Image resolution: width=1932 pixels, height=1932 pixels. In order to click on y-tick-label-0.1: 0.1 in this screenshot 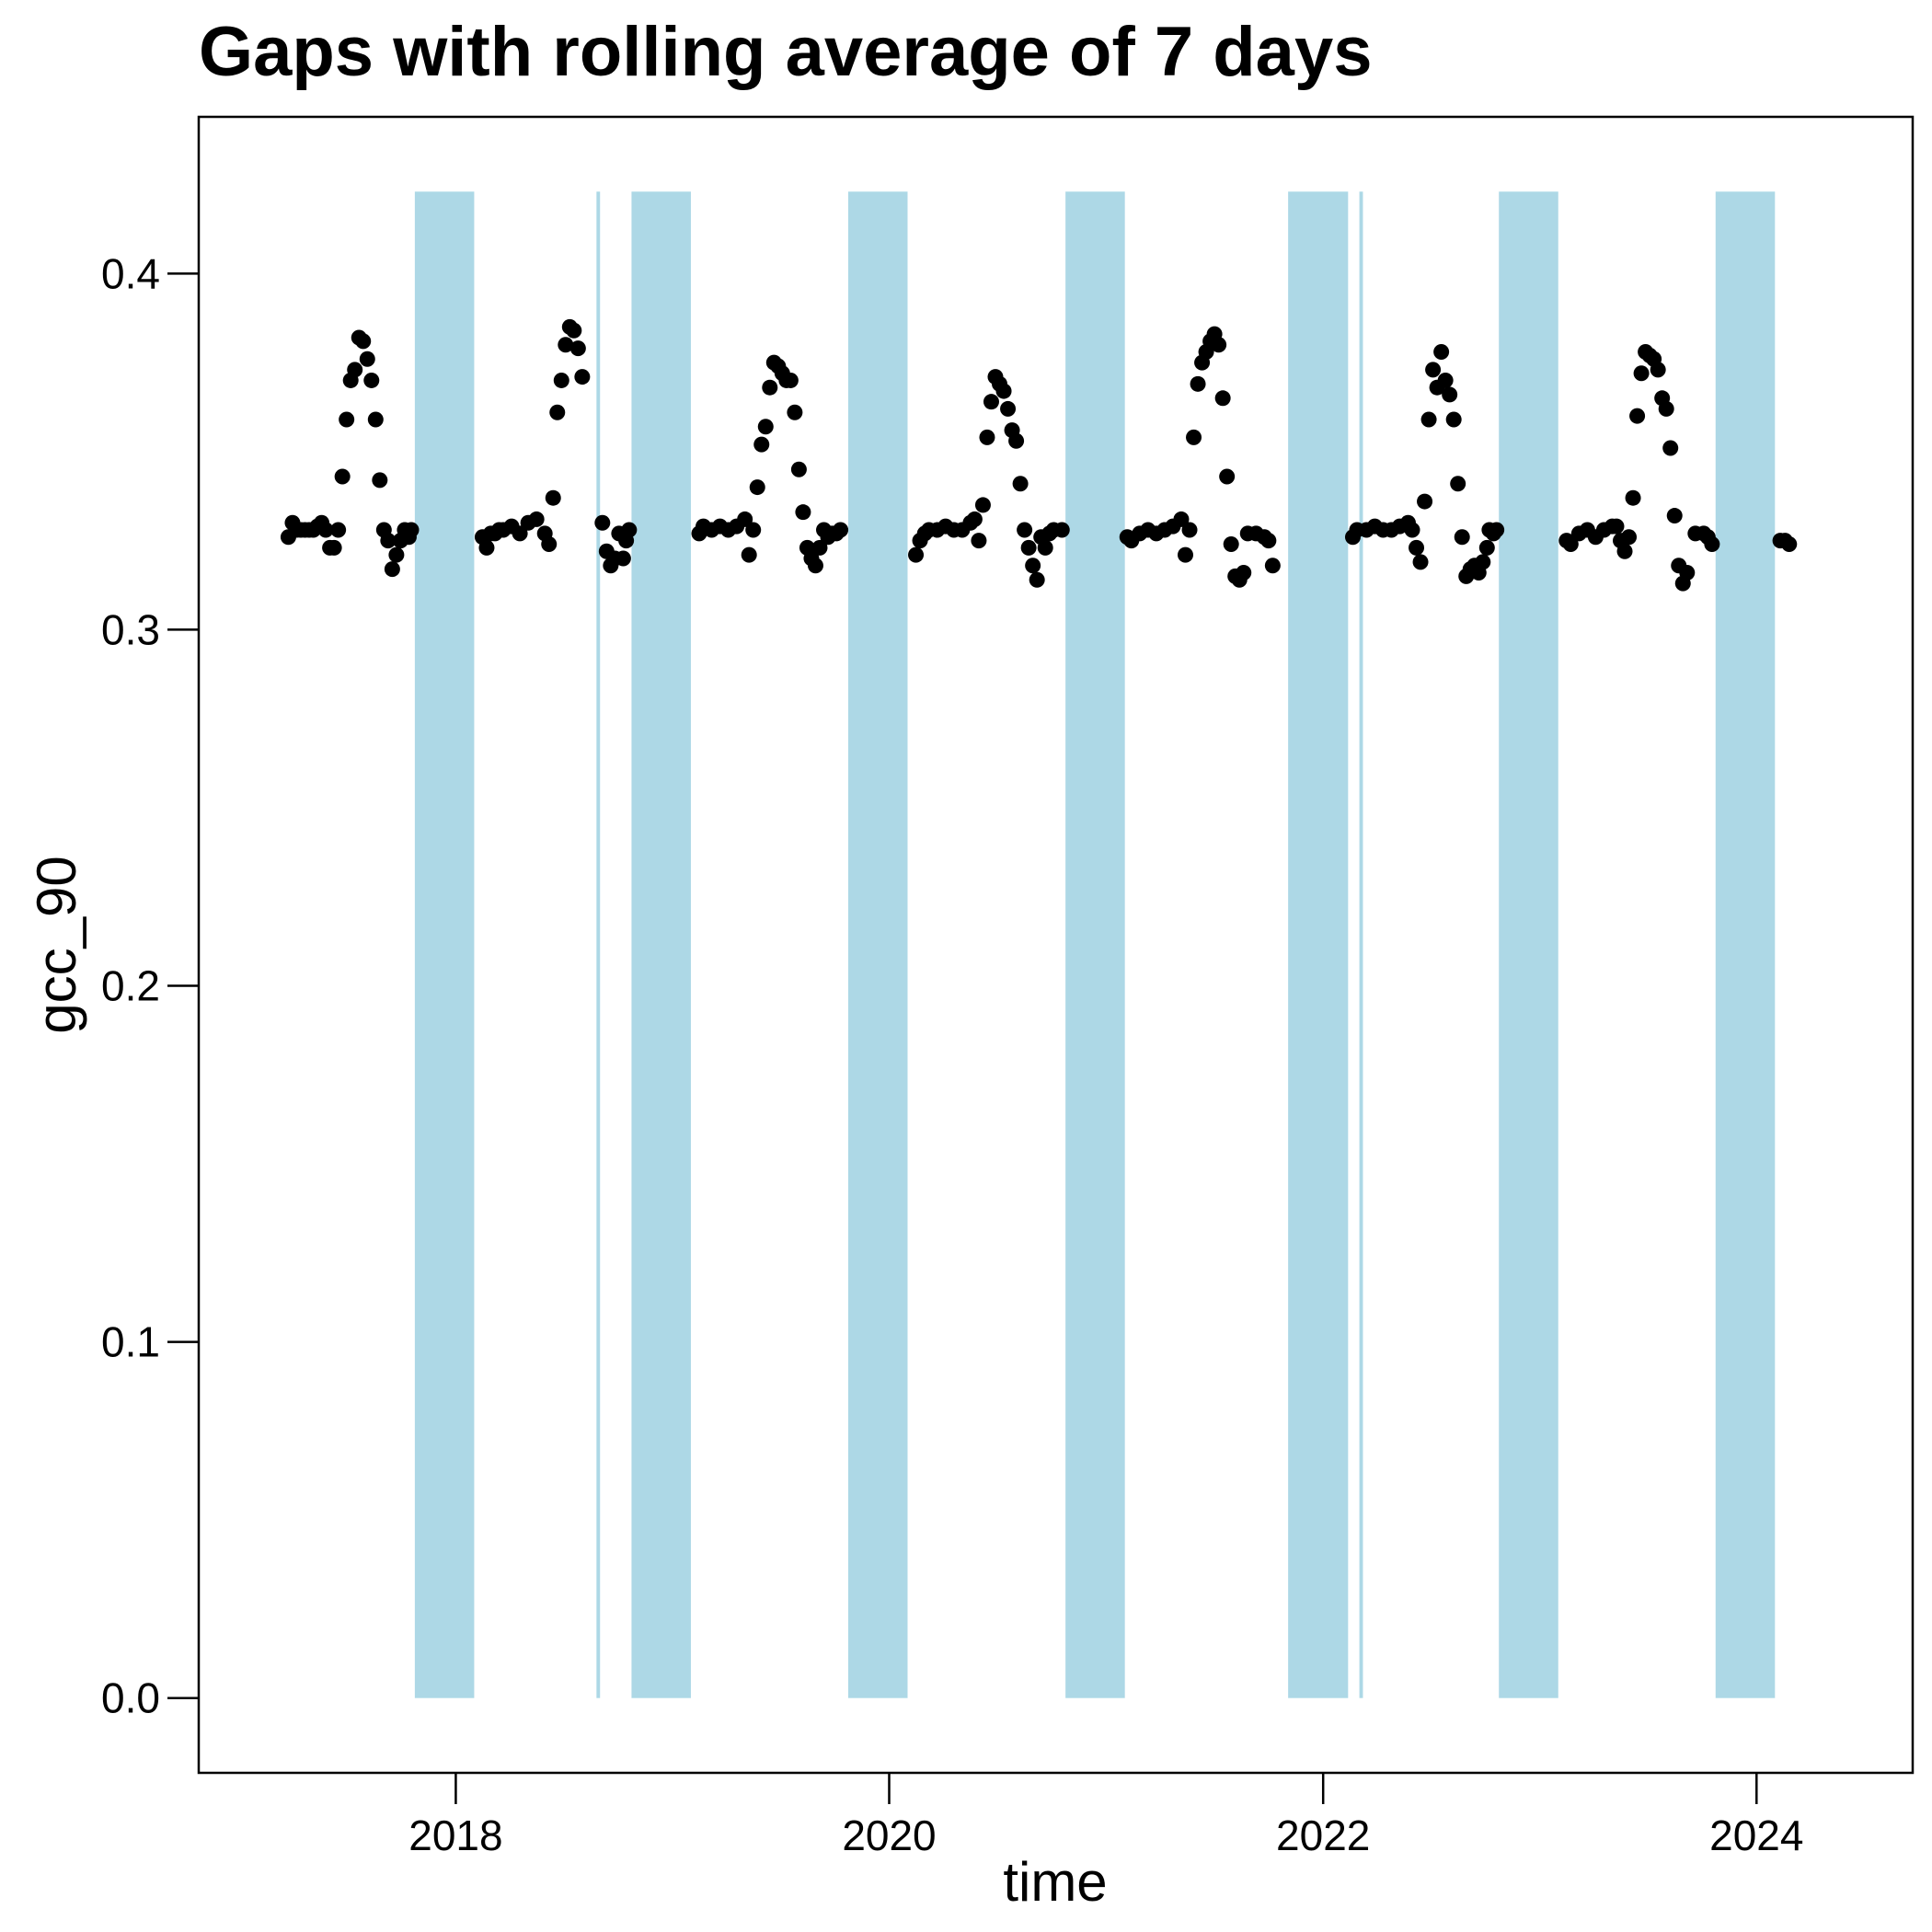, I will do `click(130, 1342)`.